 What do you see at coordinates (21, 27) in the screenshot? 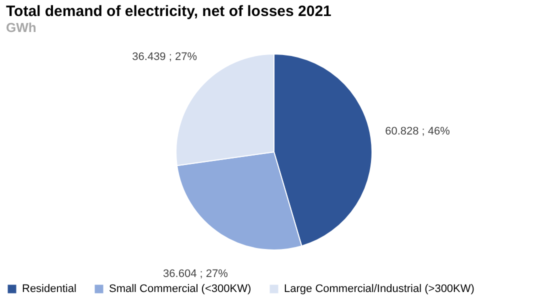
I see `chart-subtitle: GWh` at bounding box center [21, 27].